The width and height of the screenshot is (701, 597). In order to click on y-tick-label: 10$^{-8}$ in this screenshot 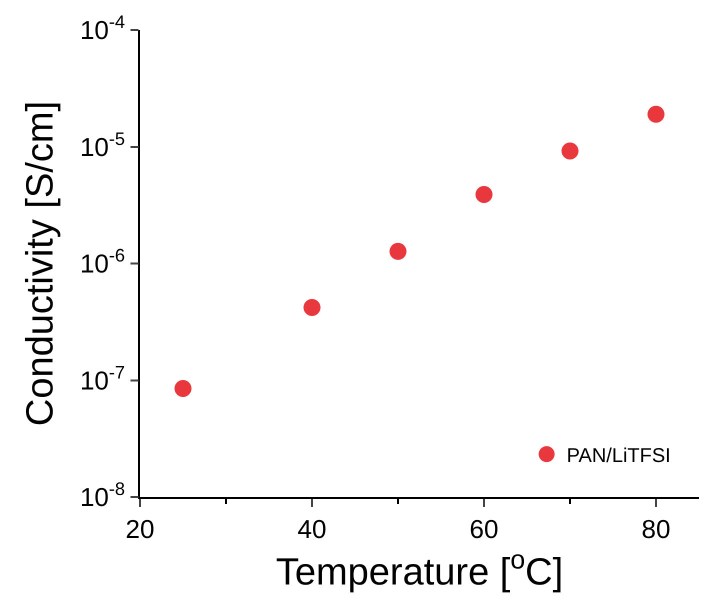, I will do `click(103, 495)`.